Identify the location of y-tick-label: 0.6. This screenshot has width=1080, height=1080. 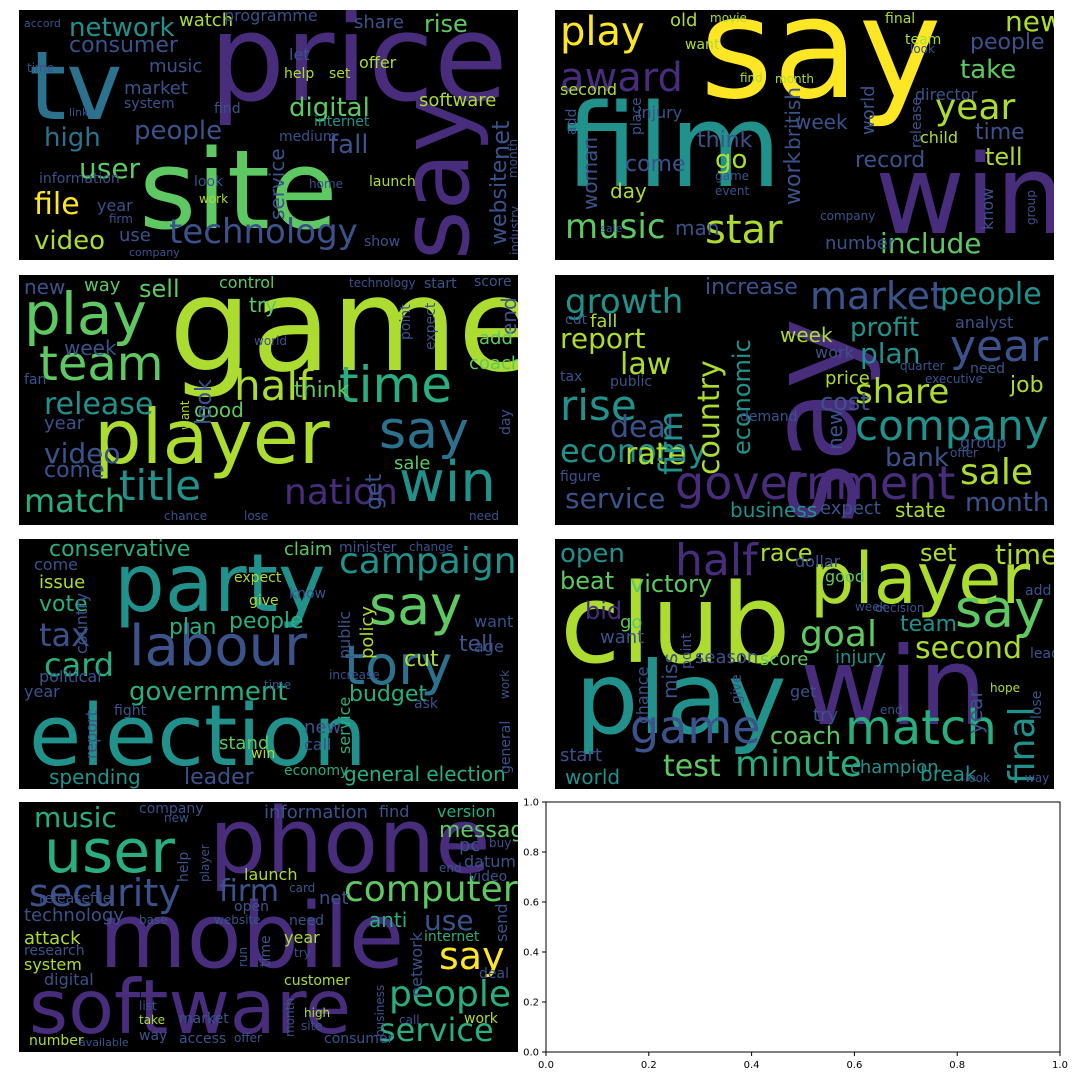
(531, 903).